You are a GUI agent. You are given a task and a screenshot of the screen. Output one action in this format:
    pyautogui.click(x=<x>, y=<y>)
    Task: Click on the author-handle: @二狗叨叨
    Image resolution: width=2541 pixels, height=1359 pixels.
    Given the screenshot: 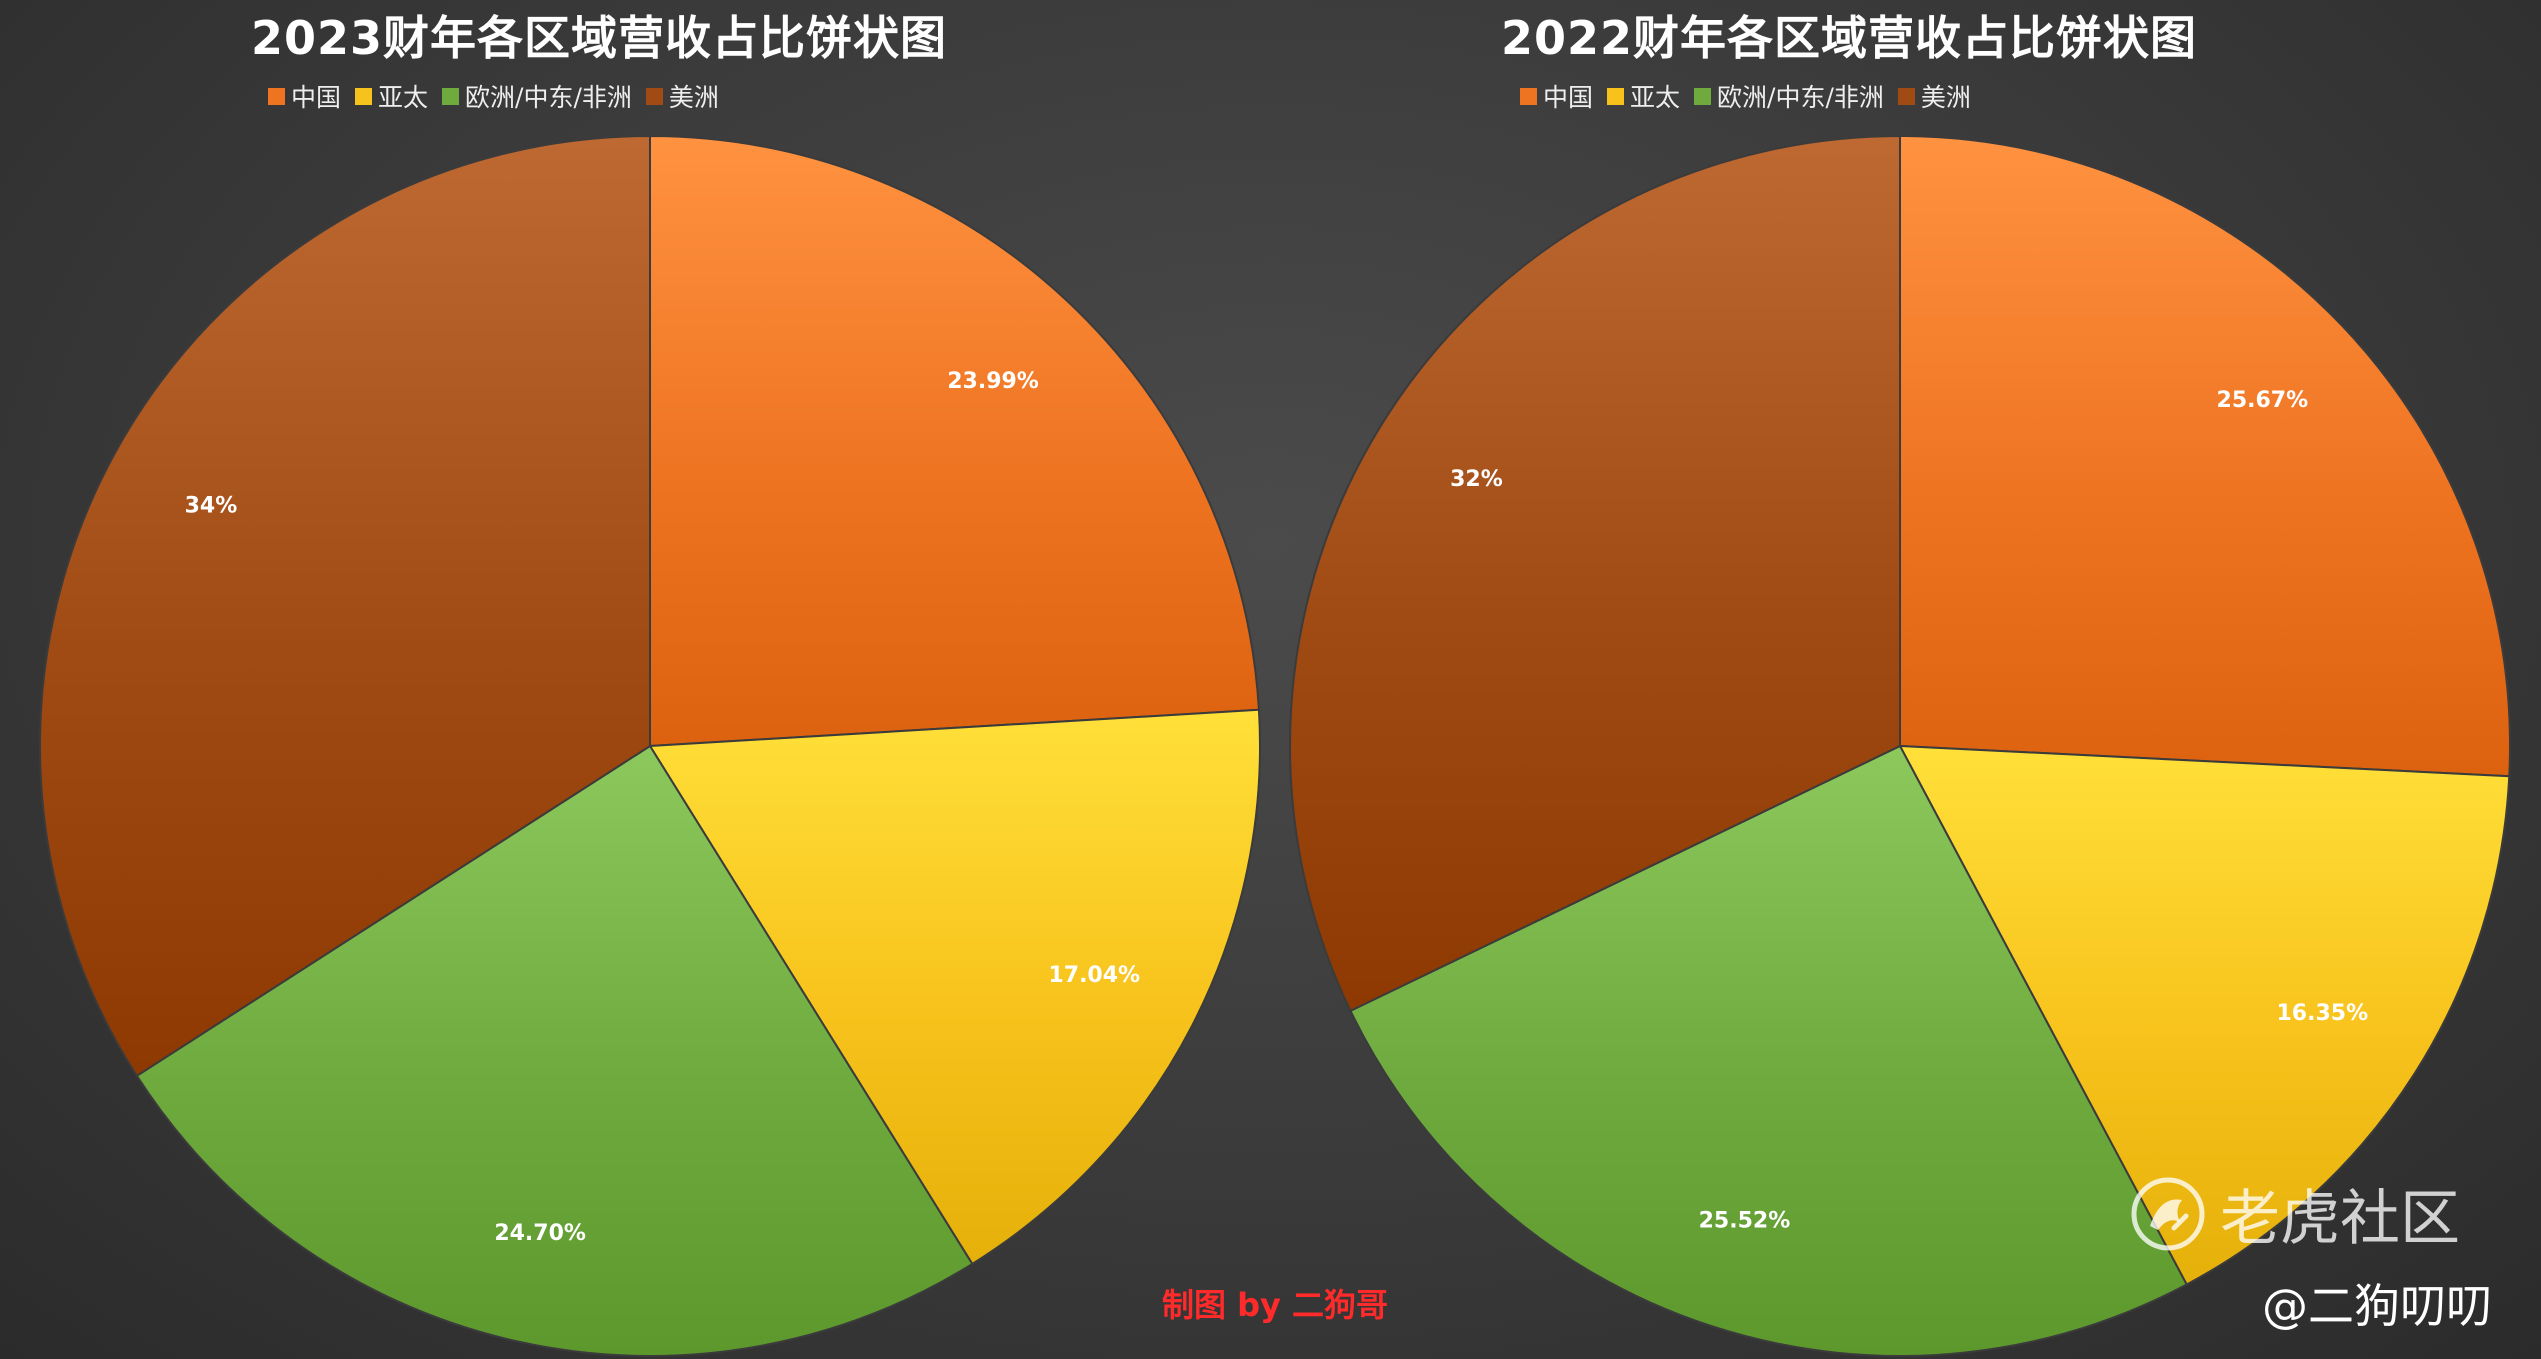 What is the action you would take?
    pyautogui.click(x=2377, y=1306)
    